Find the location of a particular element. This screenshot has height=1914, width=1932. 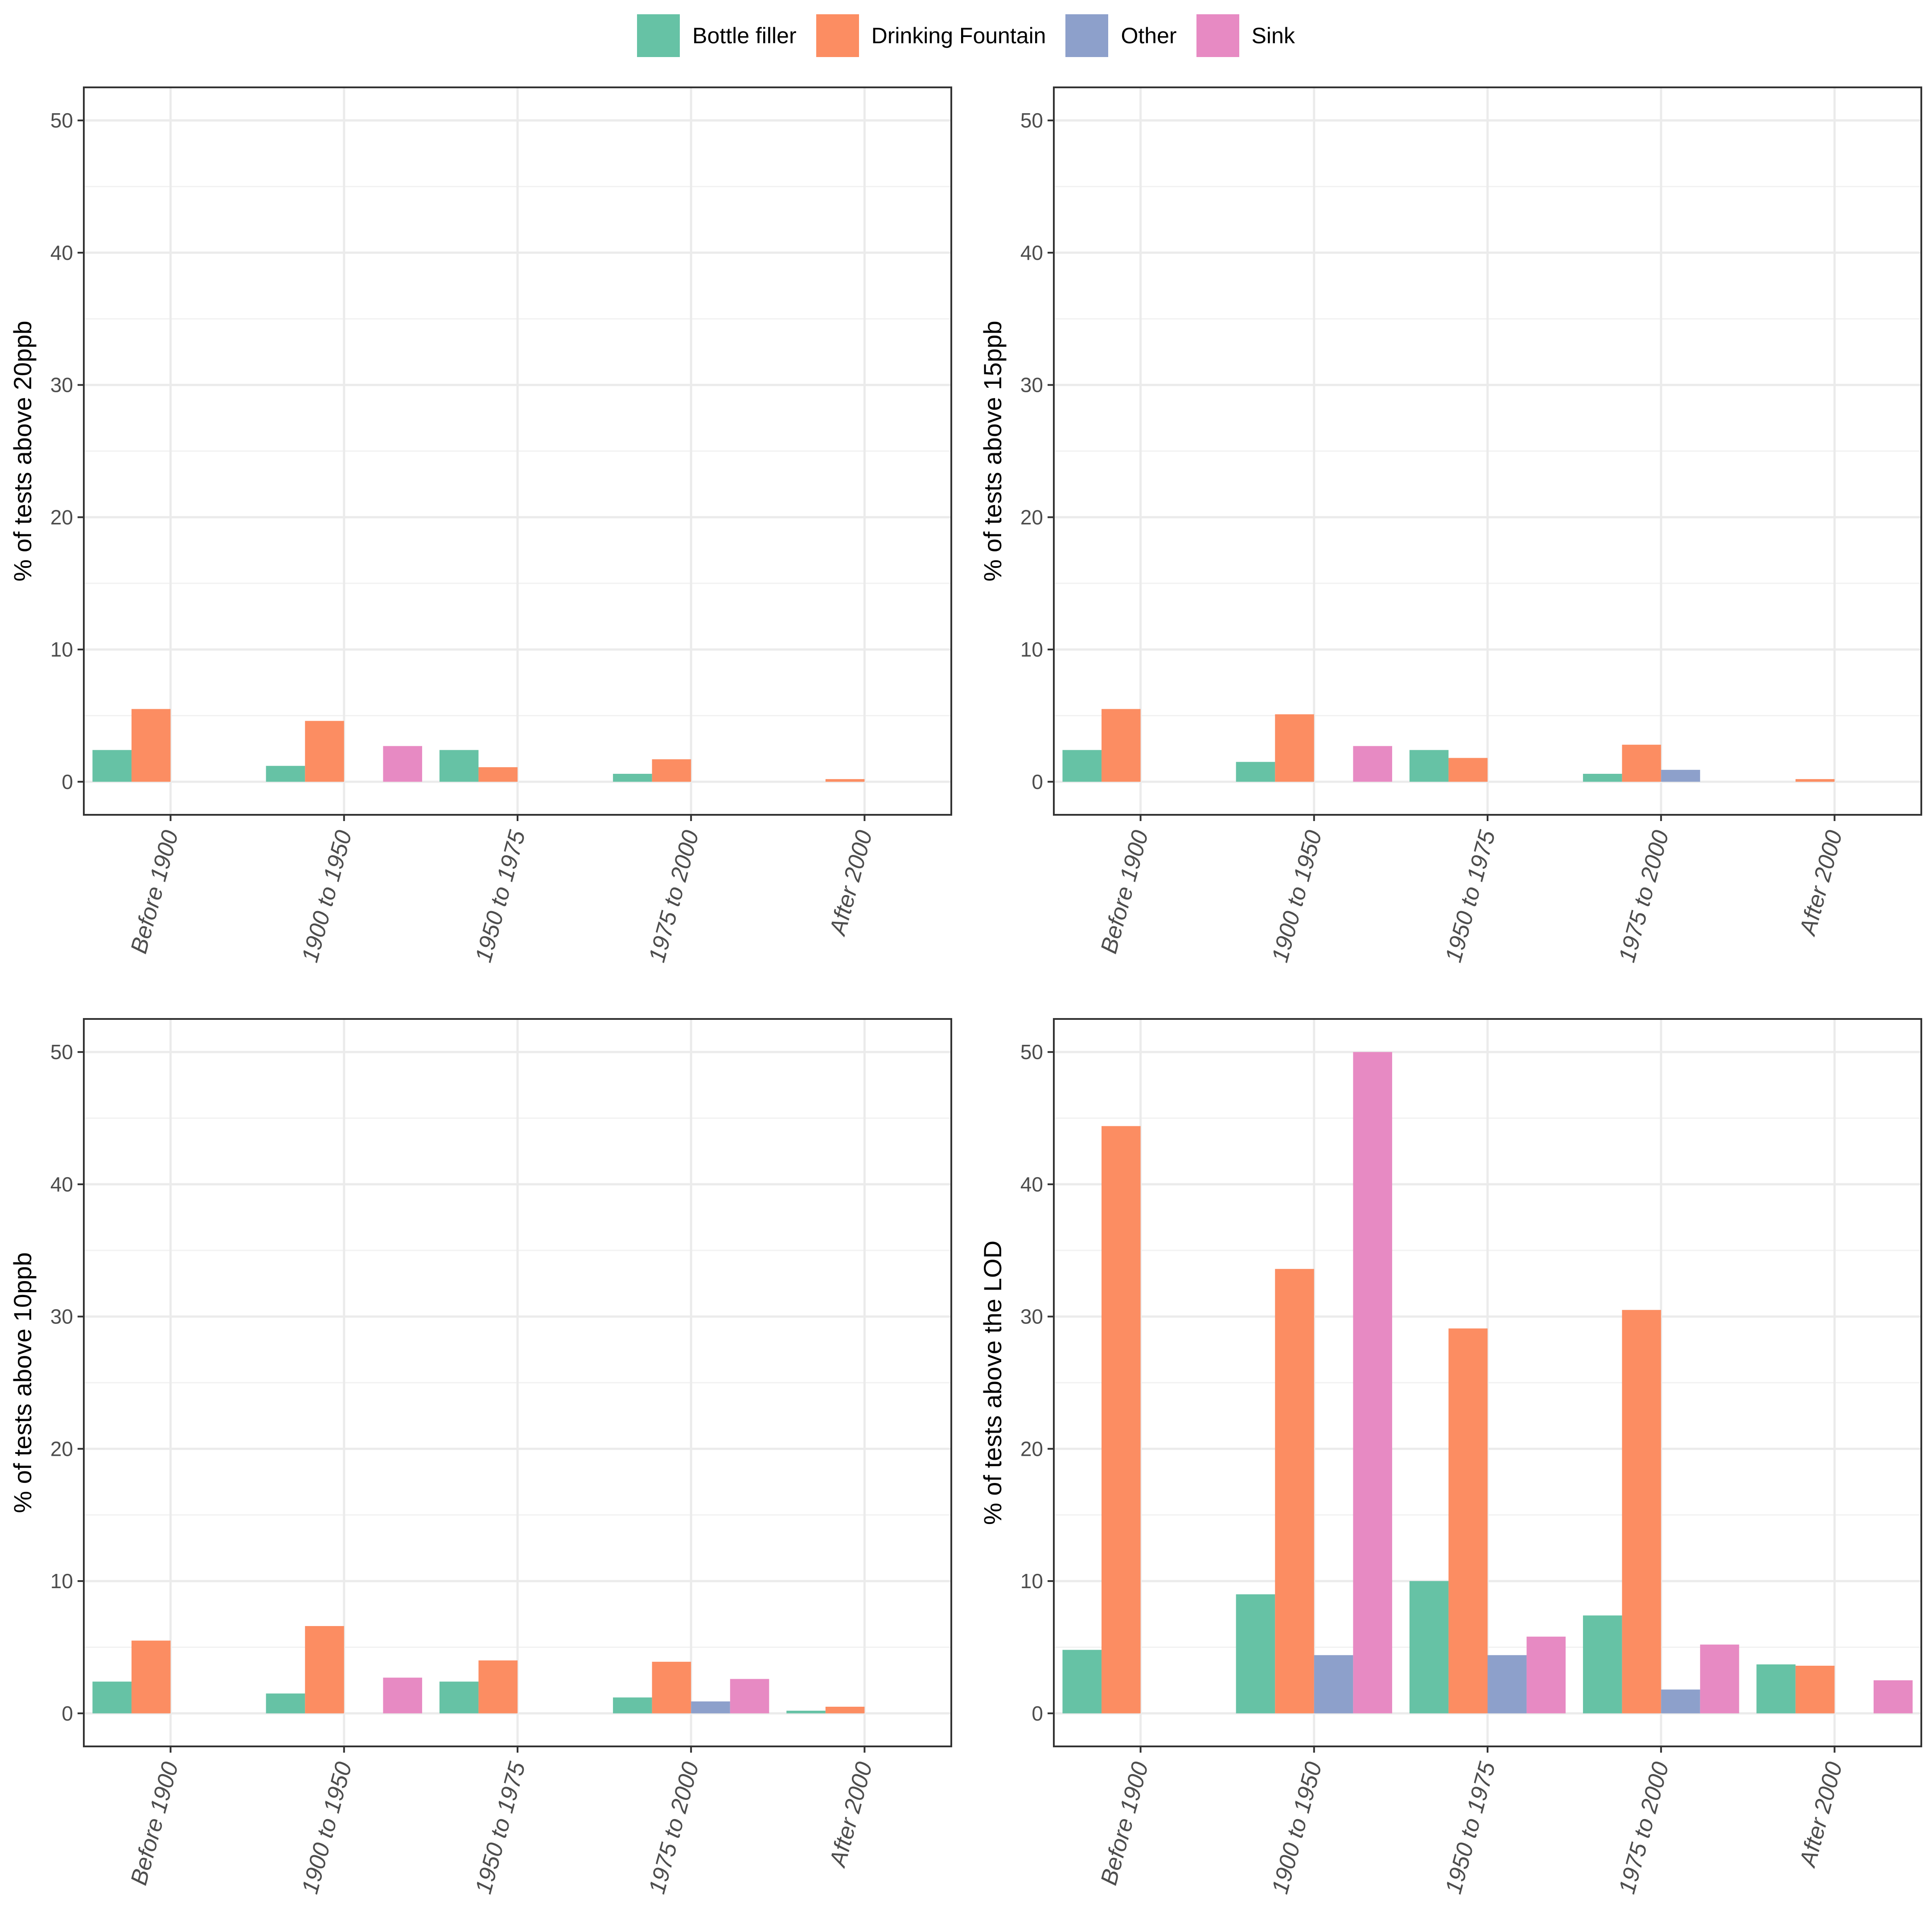

bar-sink-after-2000 is located at coordinates (1893, 1697).